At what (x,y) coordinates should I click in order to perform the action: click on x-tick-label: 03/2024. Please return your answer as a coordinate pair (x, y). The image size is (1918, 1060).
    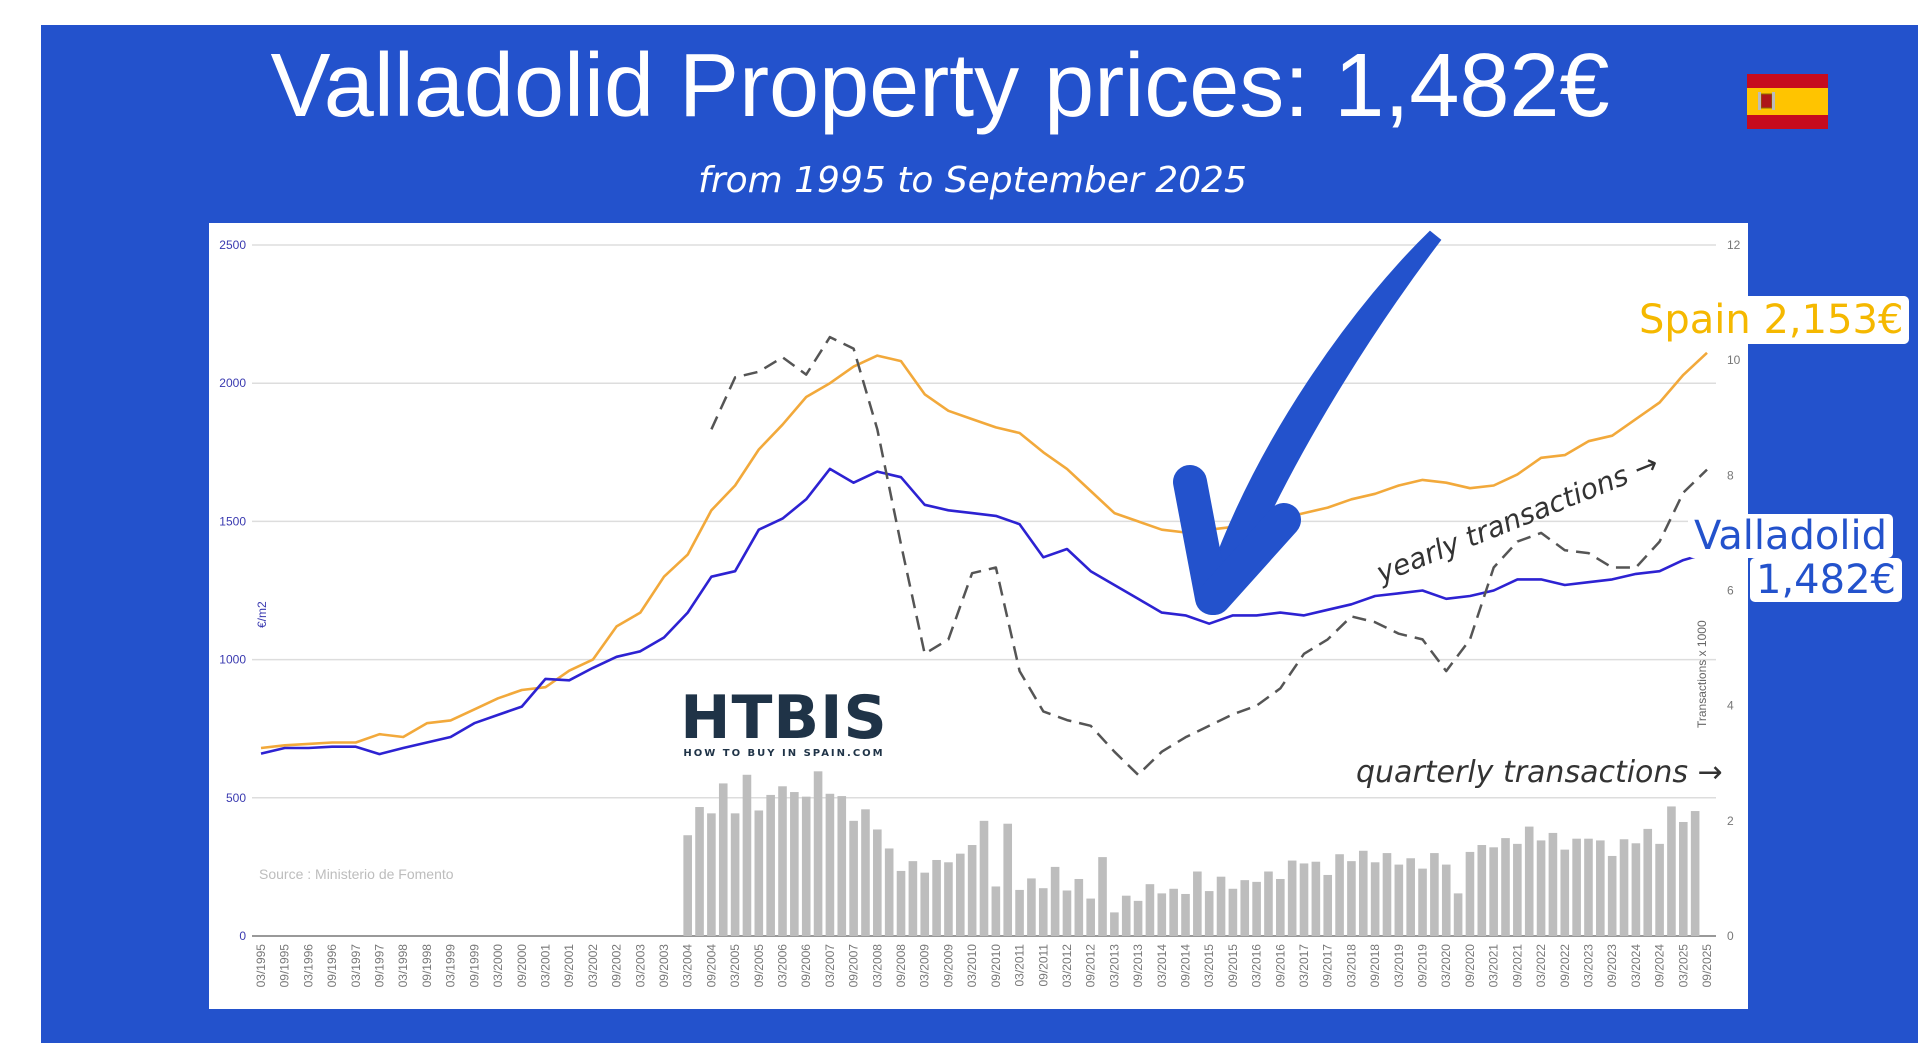
    Looking at the image, I should click on (1636, 966).